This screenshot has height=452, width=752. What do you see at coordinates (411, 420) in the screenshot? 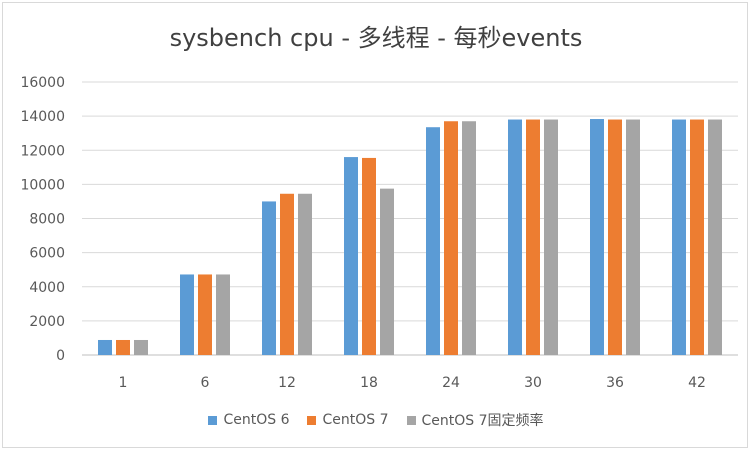
I see `legend-swatch-centos7-fixed` at bounding box center [411, 420].